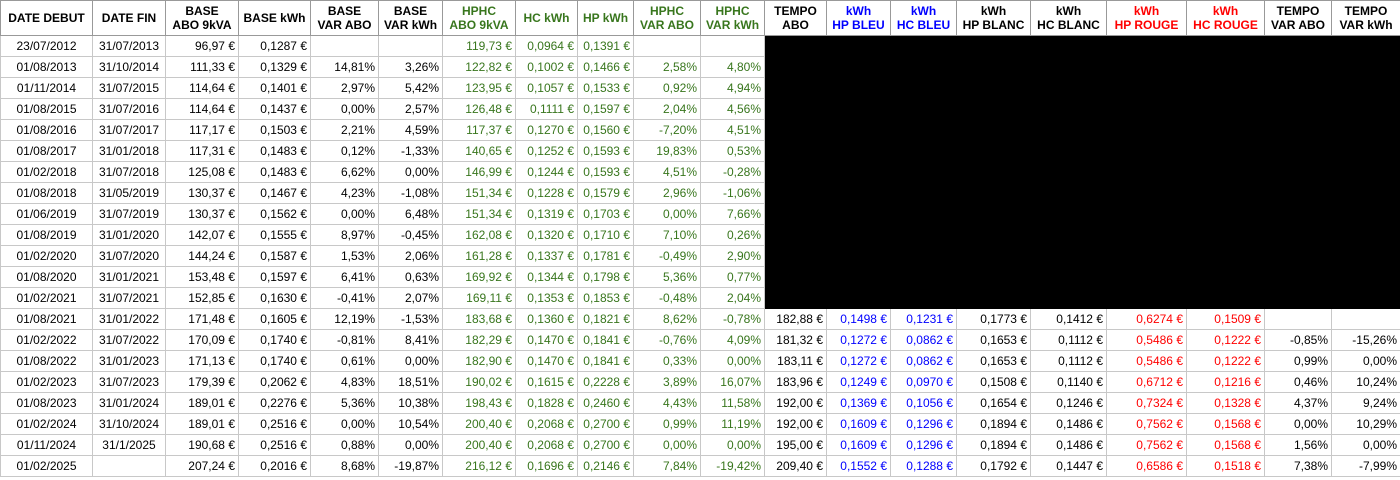 This screenshot has width=1400, height=480. I want to click on cell: 0,1437 €, so click(274, 109).